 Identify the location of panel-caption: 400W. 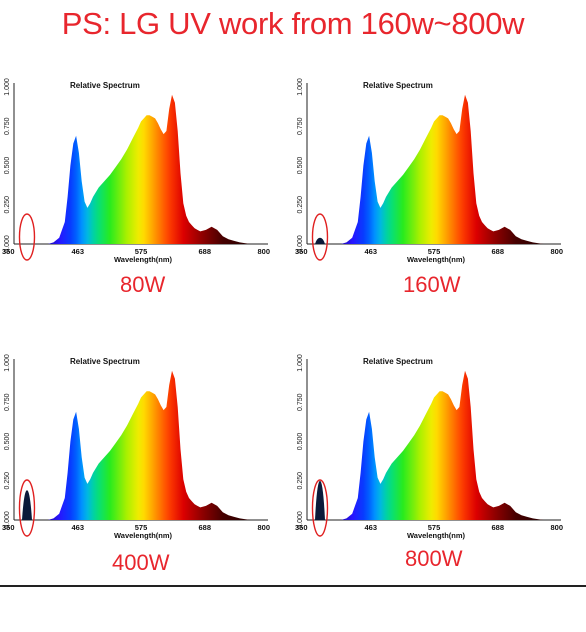
(141, 562).